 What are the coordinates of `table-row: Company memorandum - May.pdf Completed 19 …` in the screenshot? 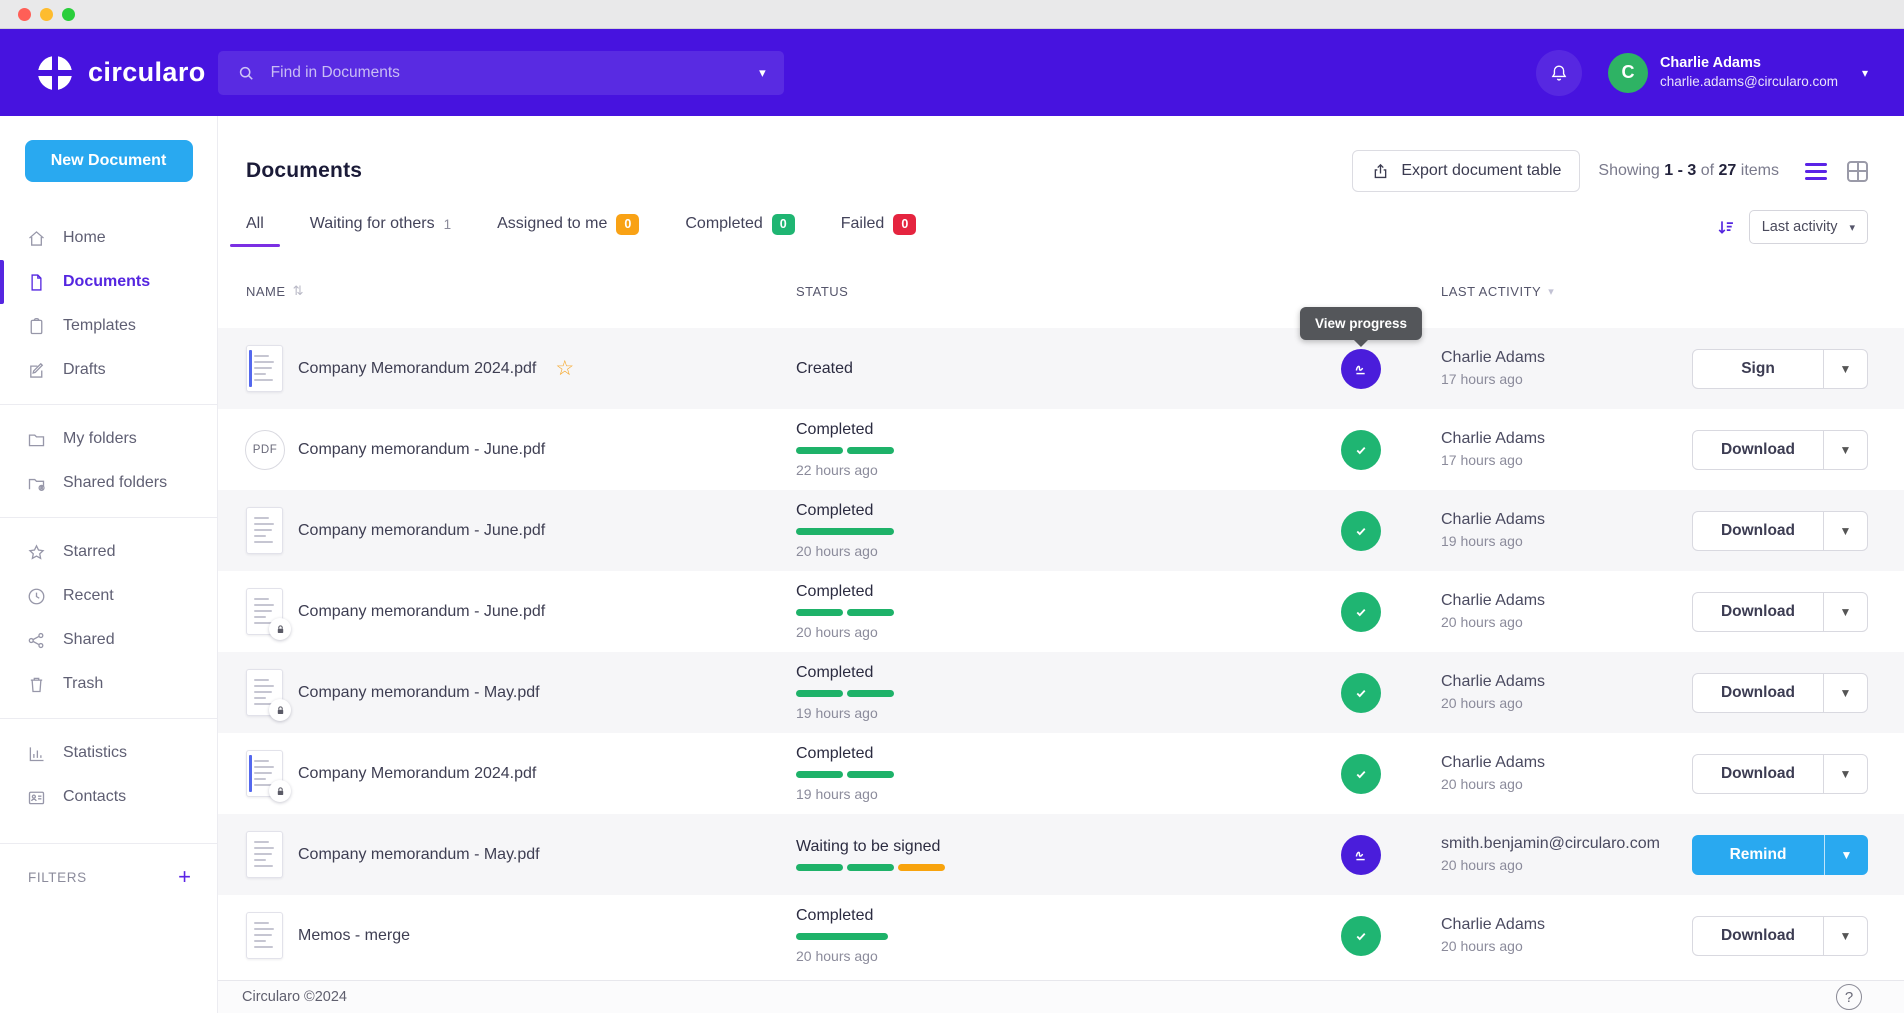 It's located at (1061, 692).